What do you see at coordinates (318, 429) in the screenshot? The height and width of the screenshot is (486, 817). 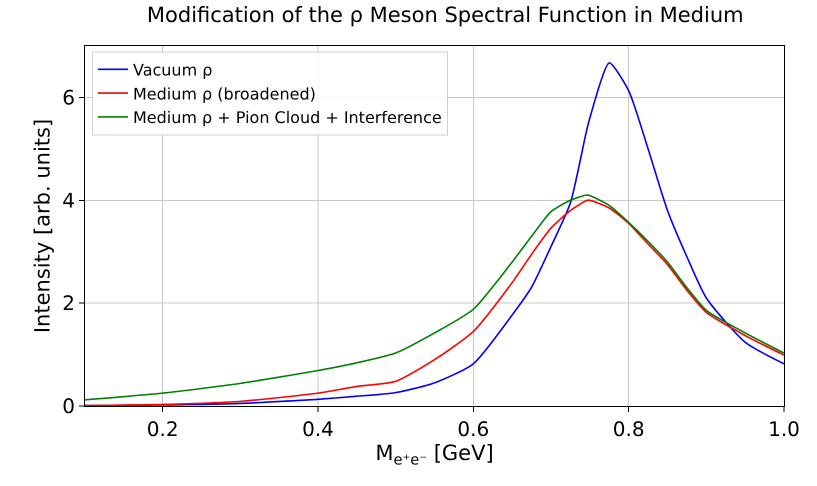 I see `x-tick-label: 0.4` at bounding box center [318, 429].